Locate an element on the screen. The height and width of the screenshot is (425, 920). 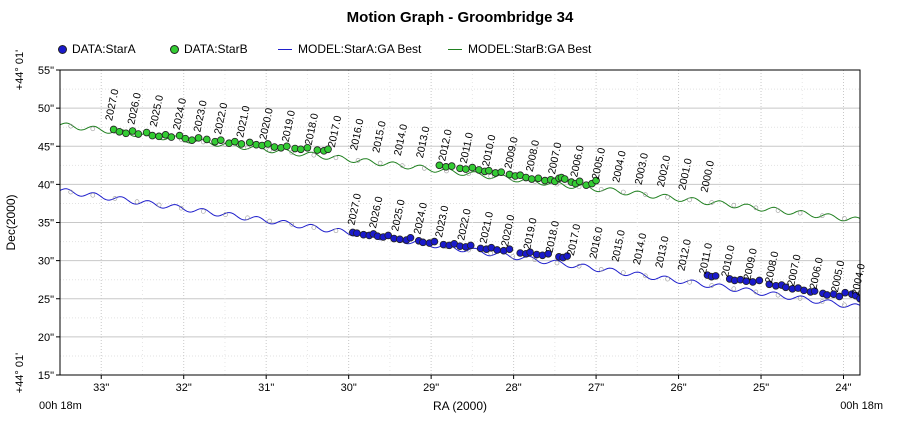
y-tick-label: 35" is located at coordinates (46, 224).